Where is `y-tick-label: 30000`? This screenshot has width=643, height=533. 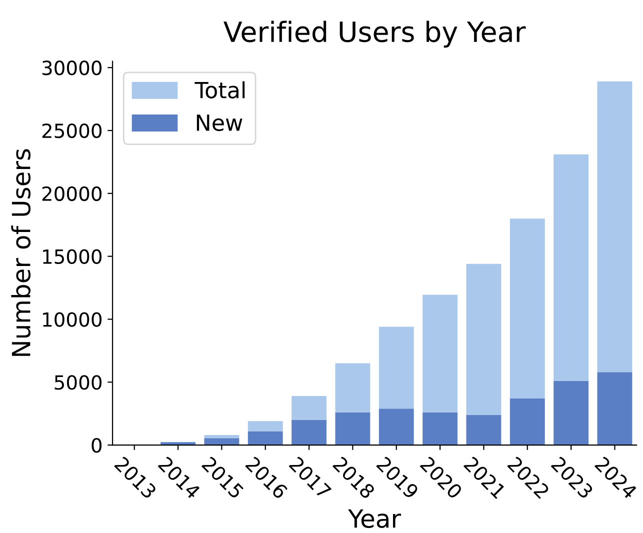 y-tick-label: 30000 is located at coordinates (72, 68).